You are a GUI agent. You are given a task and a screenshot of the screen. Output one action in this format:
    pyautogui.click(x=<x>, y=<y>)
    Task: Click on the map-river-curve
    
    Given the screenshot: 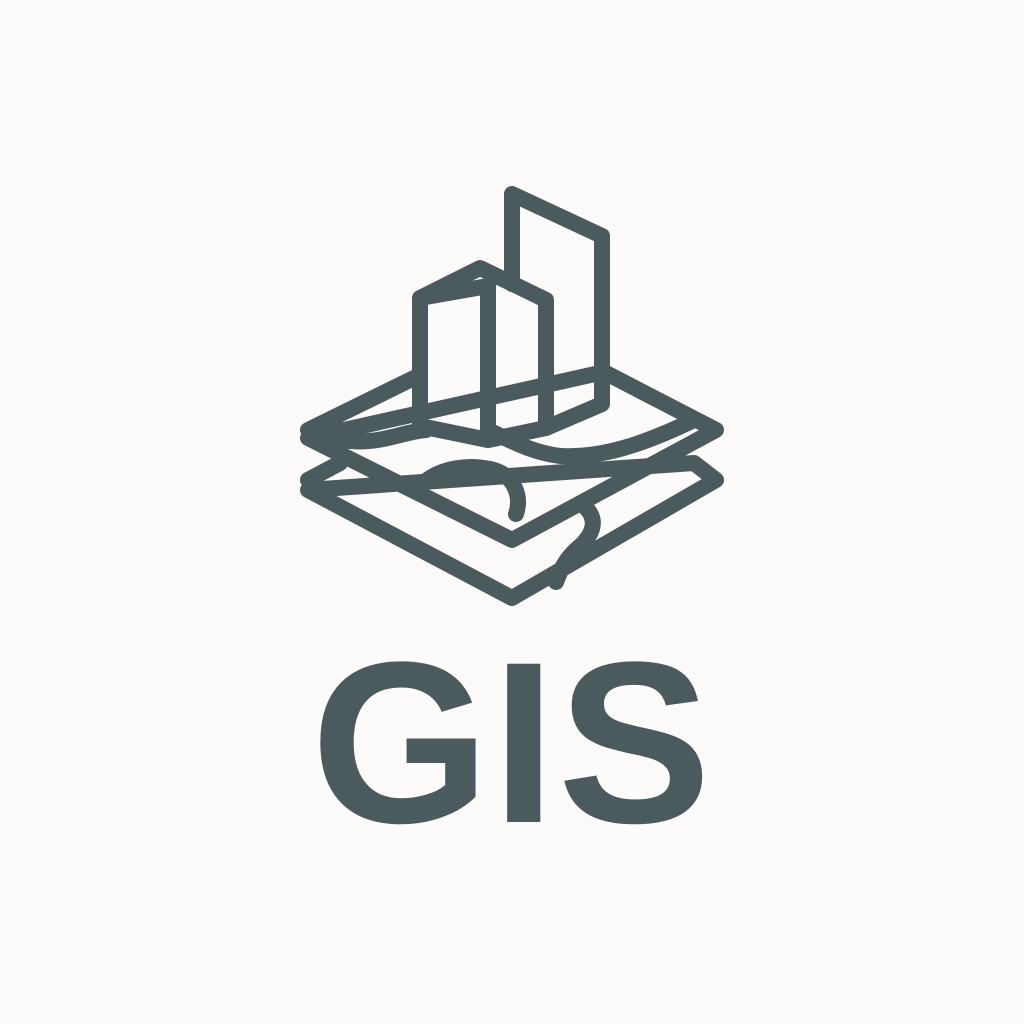 What is the action you would take?
    pyautogui.click(x=469, y=490)
    